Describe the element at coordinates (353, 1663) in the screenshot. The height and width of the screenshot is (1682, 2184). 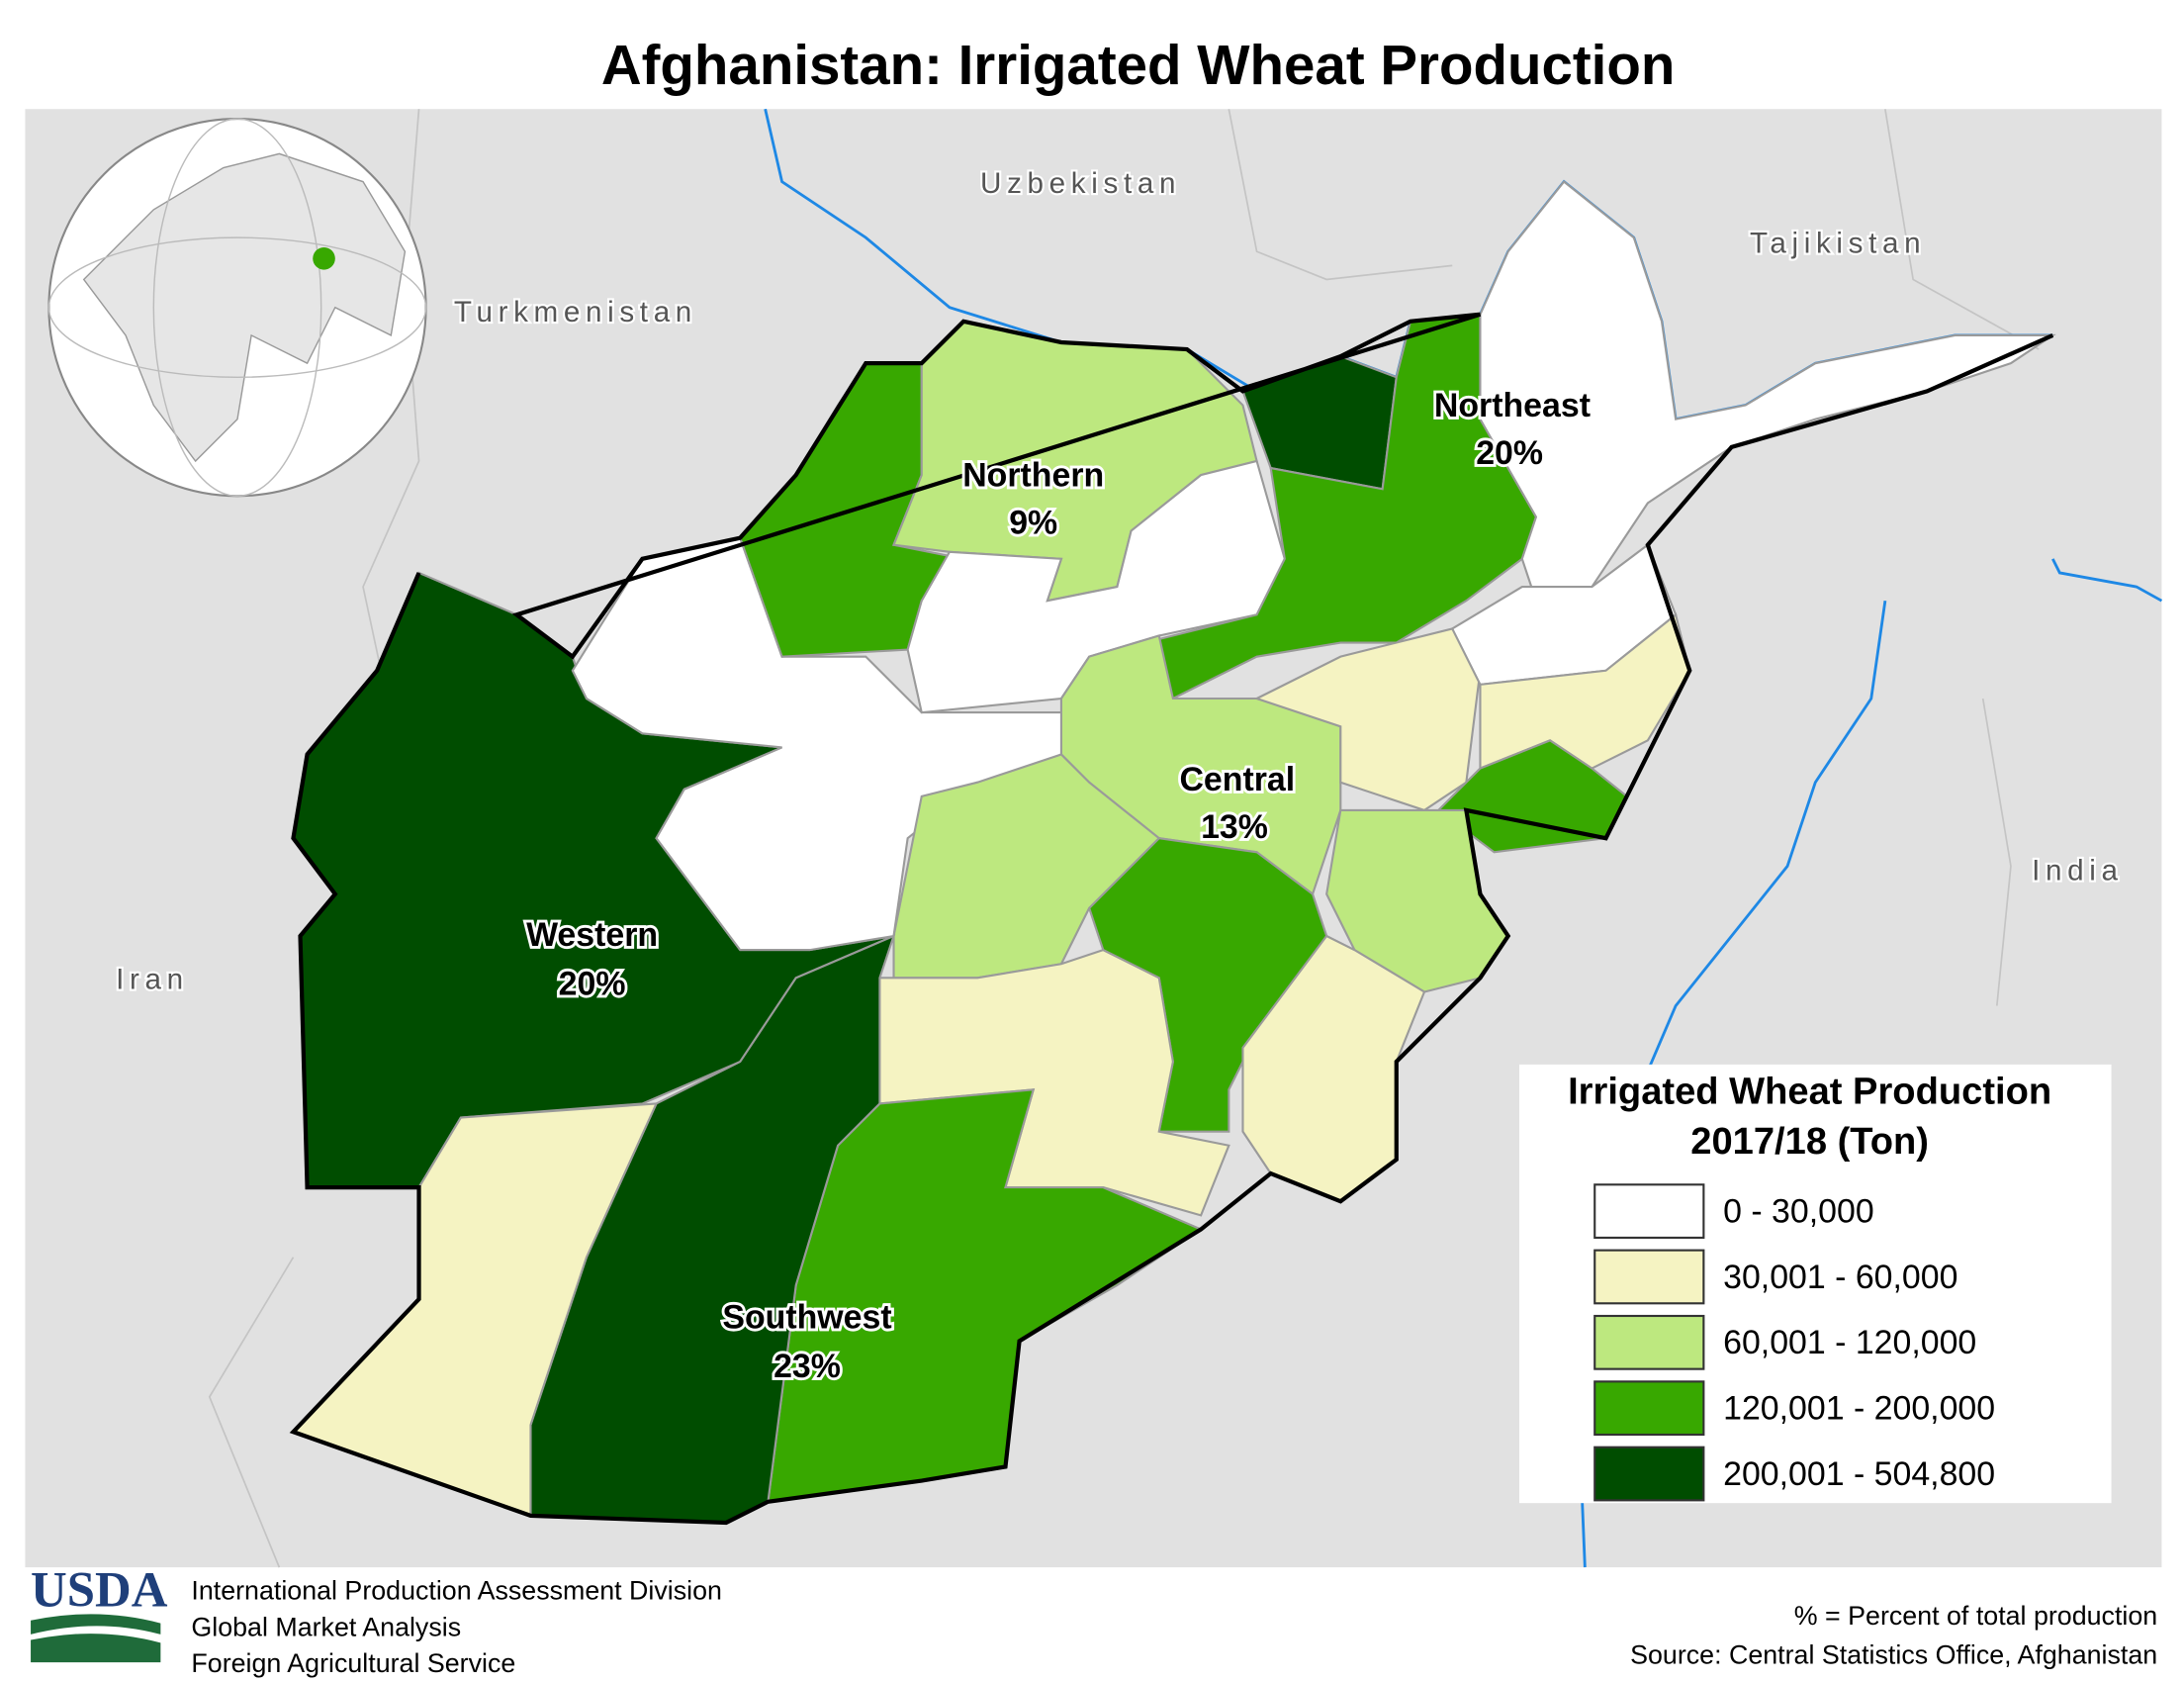
I see `agency-line: Foreign Agricultural Service` at that location.